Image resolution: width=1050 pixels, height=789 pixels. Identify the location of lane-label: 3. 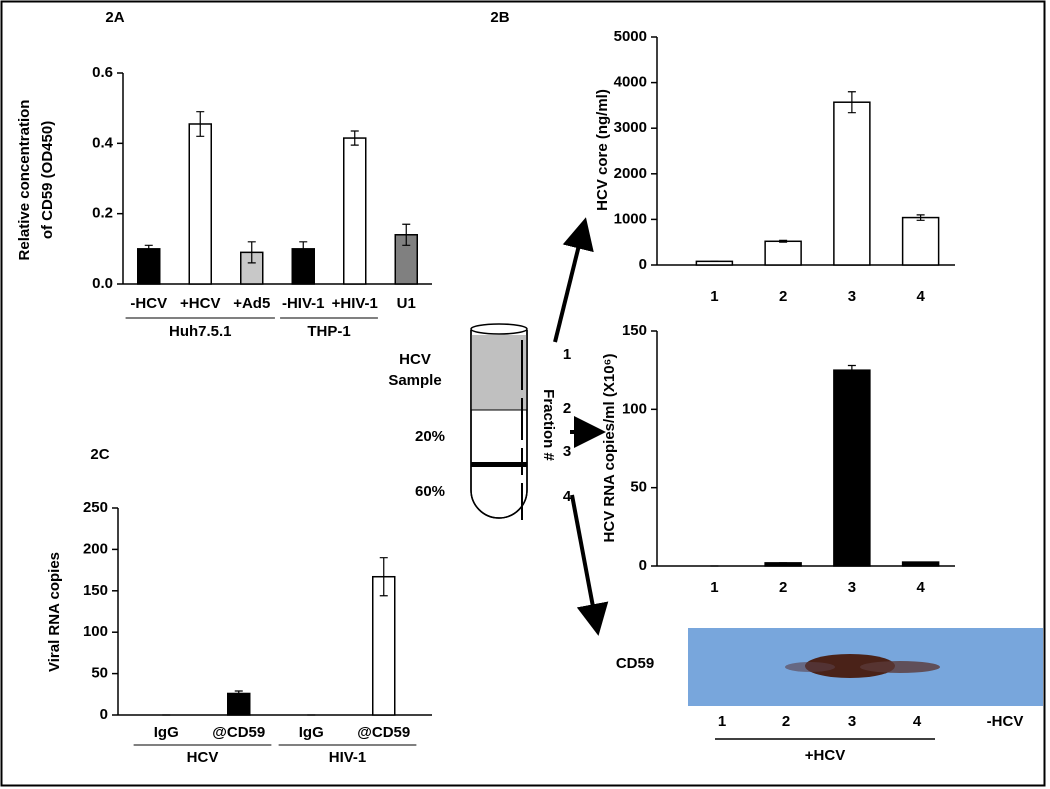
(852, 721).